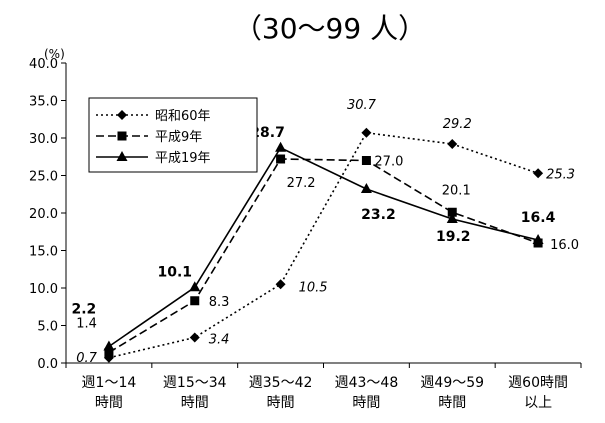 The height and width of the screenshot is (423, 605). I want to click on data-label: 20.1, so click(456, 190).